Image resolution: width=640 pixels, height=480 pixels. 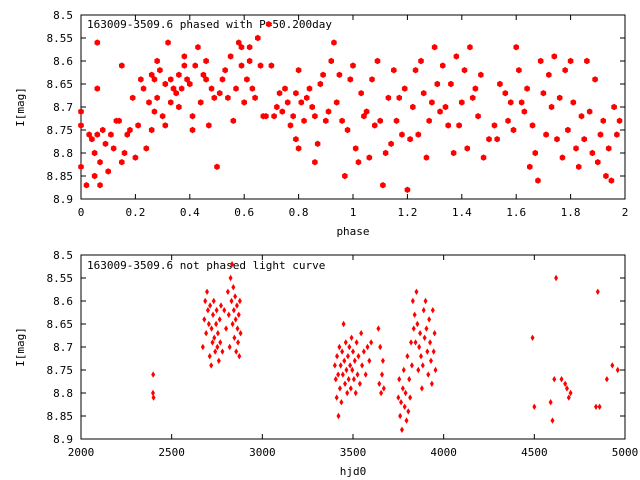 What do you see at coordinates (63, 153) in the screenshot?
I see `y-tick-label: 8.8` at bounding box center [63, 153].